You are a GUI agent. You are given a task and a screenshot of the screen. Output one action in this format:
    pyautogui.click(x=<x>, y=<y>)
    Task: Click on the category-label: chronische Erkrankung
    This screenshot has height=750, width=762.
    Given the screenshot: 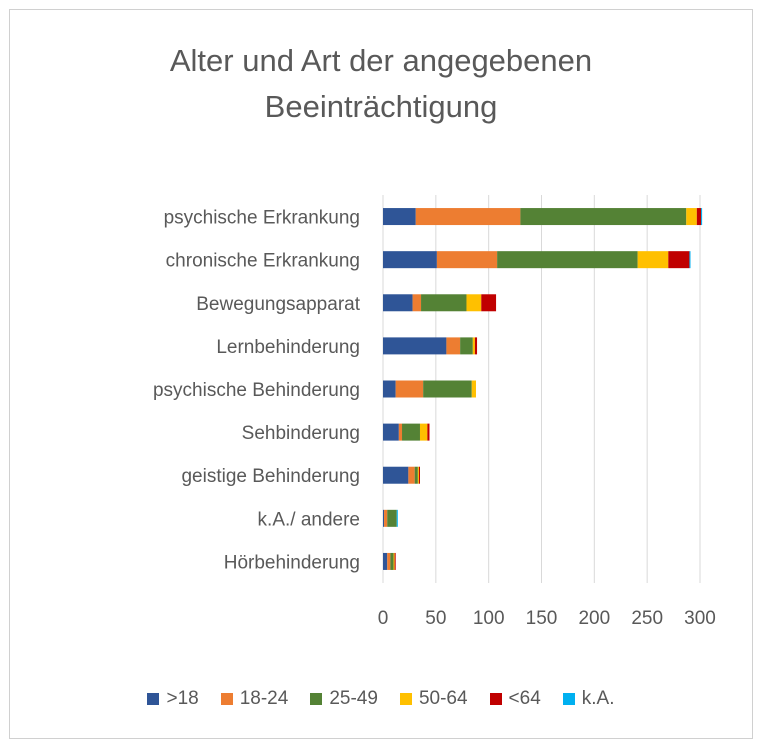 What is the action you would take?
    pyautogui.click(x=263, y=261)
    